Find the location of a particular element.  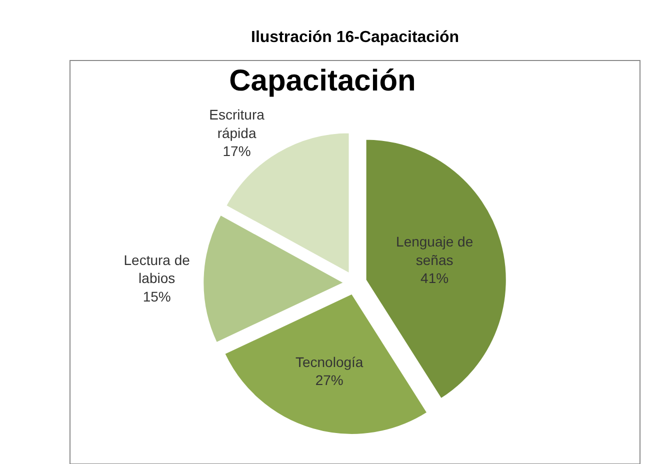

text: Ilustración 16-Capacitación is located at coordinates (355, 37).